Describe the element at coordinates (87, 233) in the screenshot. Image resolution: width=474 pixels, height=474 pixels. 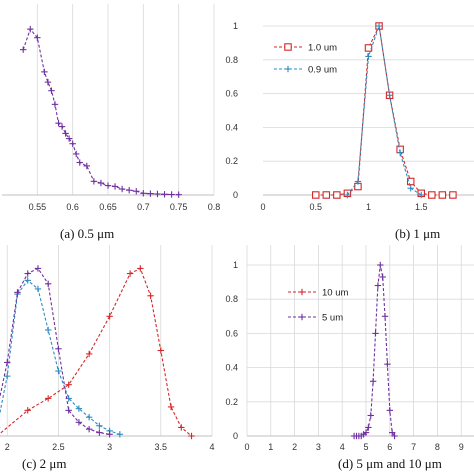
I see `panel-caption: (a) 0.5 μm` at that location.